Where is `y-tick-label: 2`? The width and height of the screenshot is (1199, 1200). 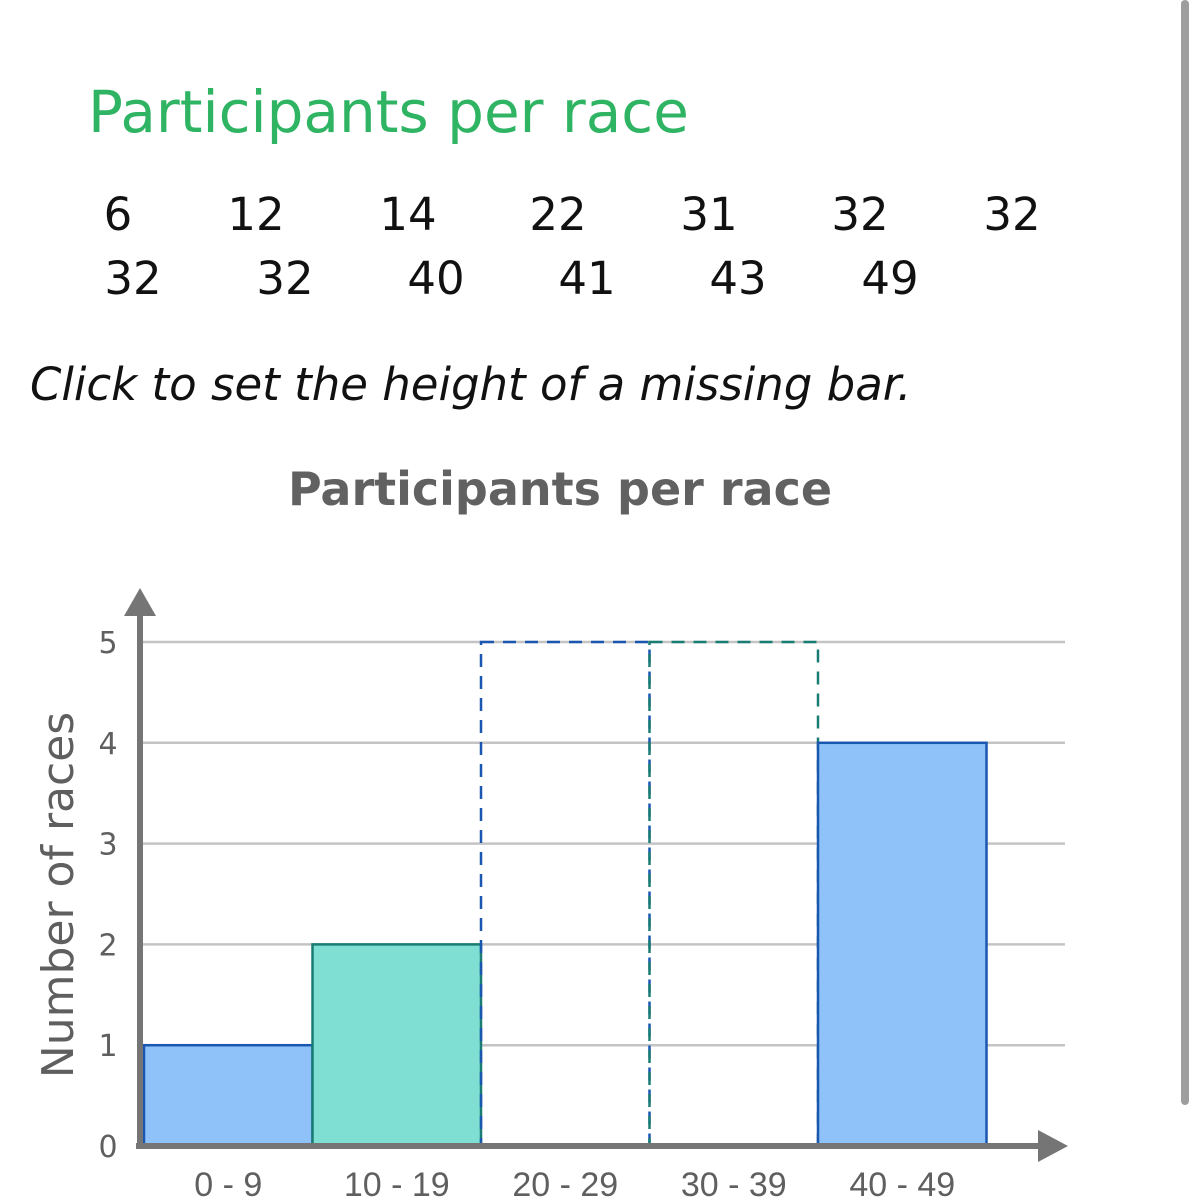
y-tick-label: 2 is located at coordinates (107, 945).